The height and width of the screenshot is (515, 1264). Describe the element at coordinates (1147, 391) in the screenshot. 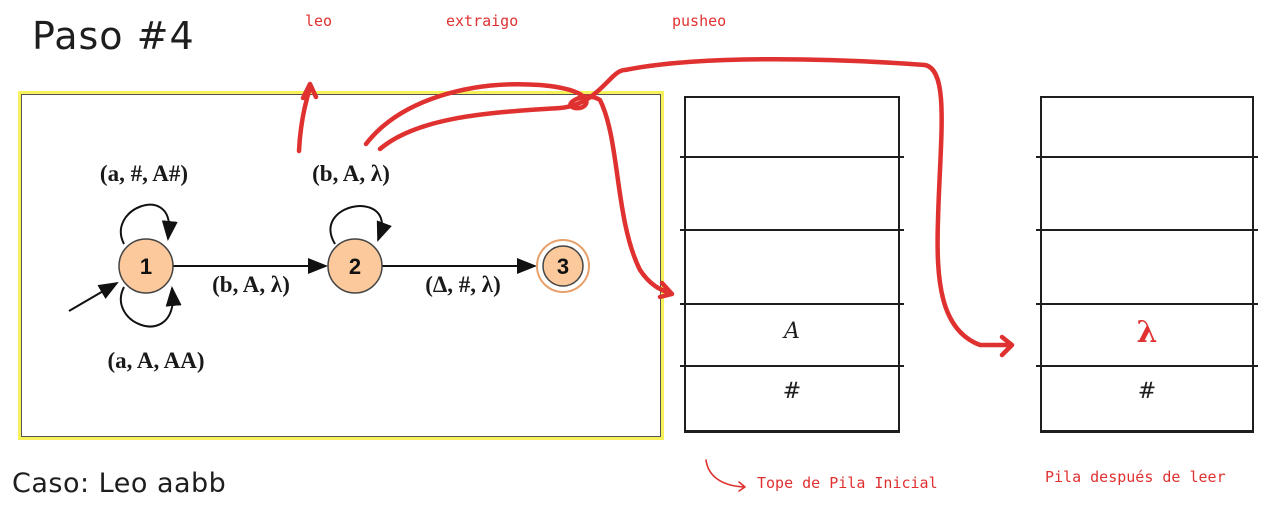

I see `stack-after-cell-bottom: #` at that location.